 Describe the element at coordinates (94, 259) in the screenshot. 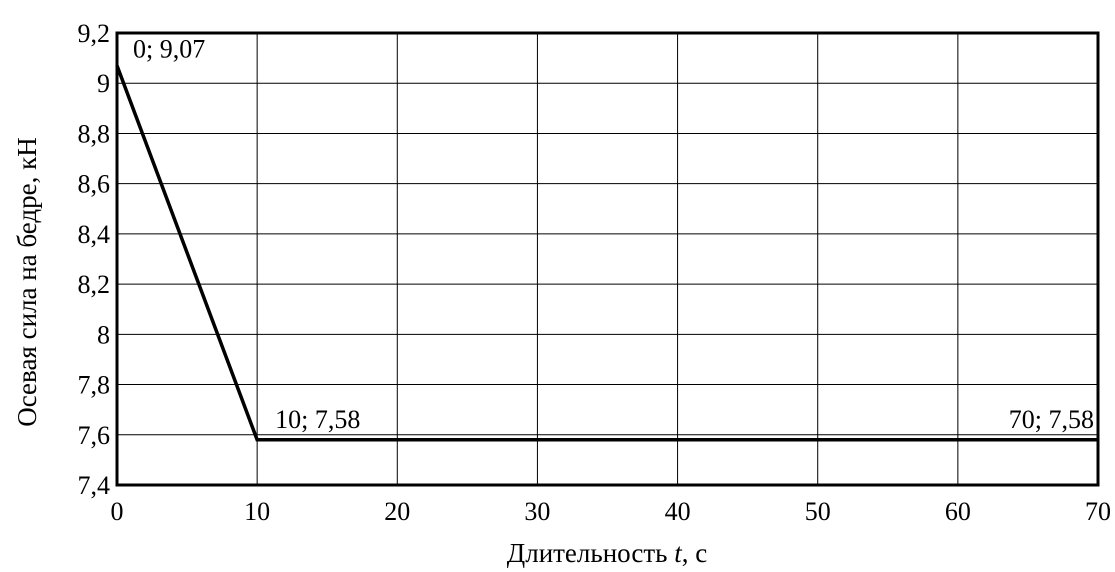

I see `y-tick-labels: 7,4 7,6 7,8 8 8,2 8,4 8,6 8,8 9 9,2` at that location.